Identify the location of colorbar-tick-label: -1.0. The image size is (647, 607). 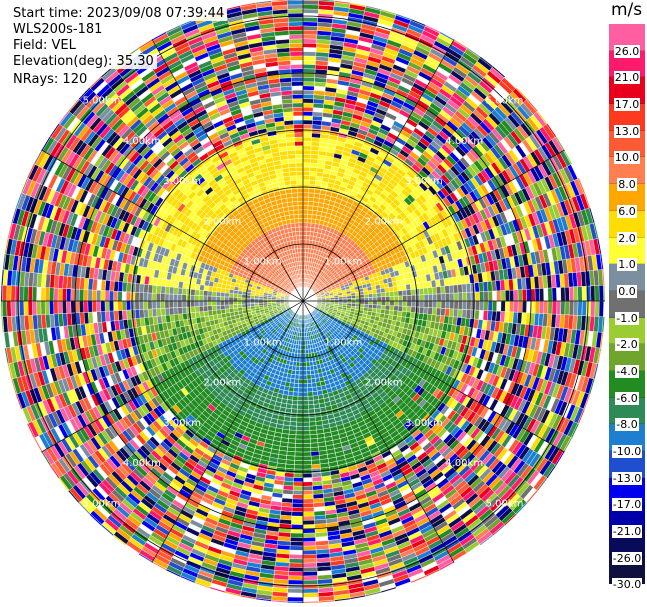
(627, 318).